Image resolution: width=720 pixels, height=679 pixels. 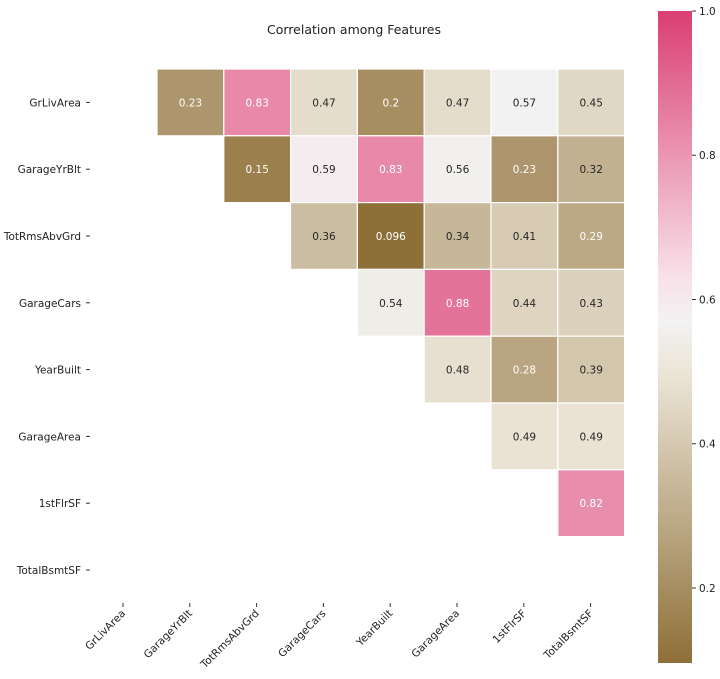 I want to click on heatmap-cell-label: 0.2, so click(x=390, y=103).